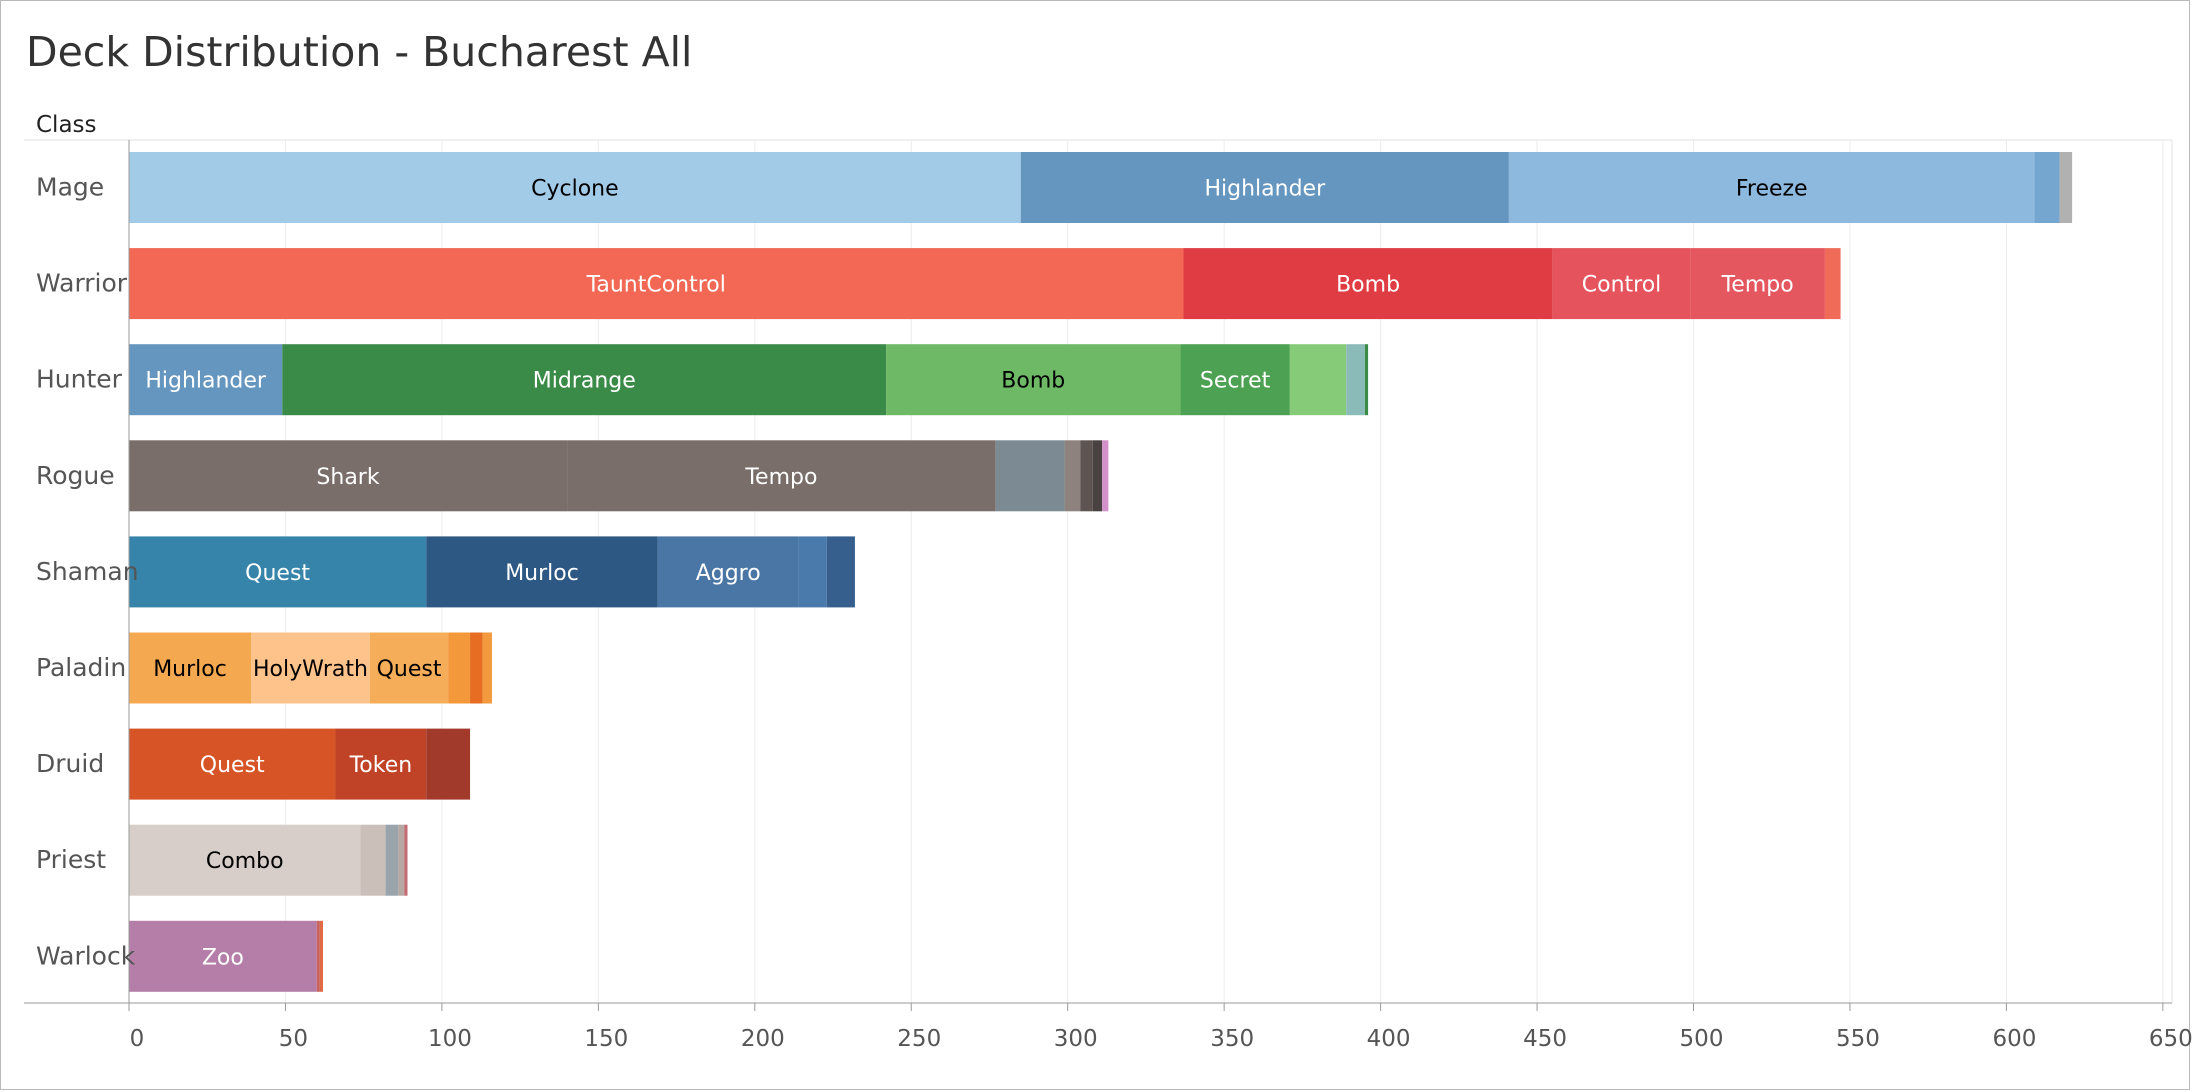 This screenshot has width=2192, height=1092. Describe the element at coordinates (71, 859) in the screenshot. I see `category-label: Priest` at that location.